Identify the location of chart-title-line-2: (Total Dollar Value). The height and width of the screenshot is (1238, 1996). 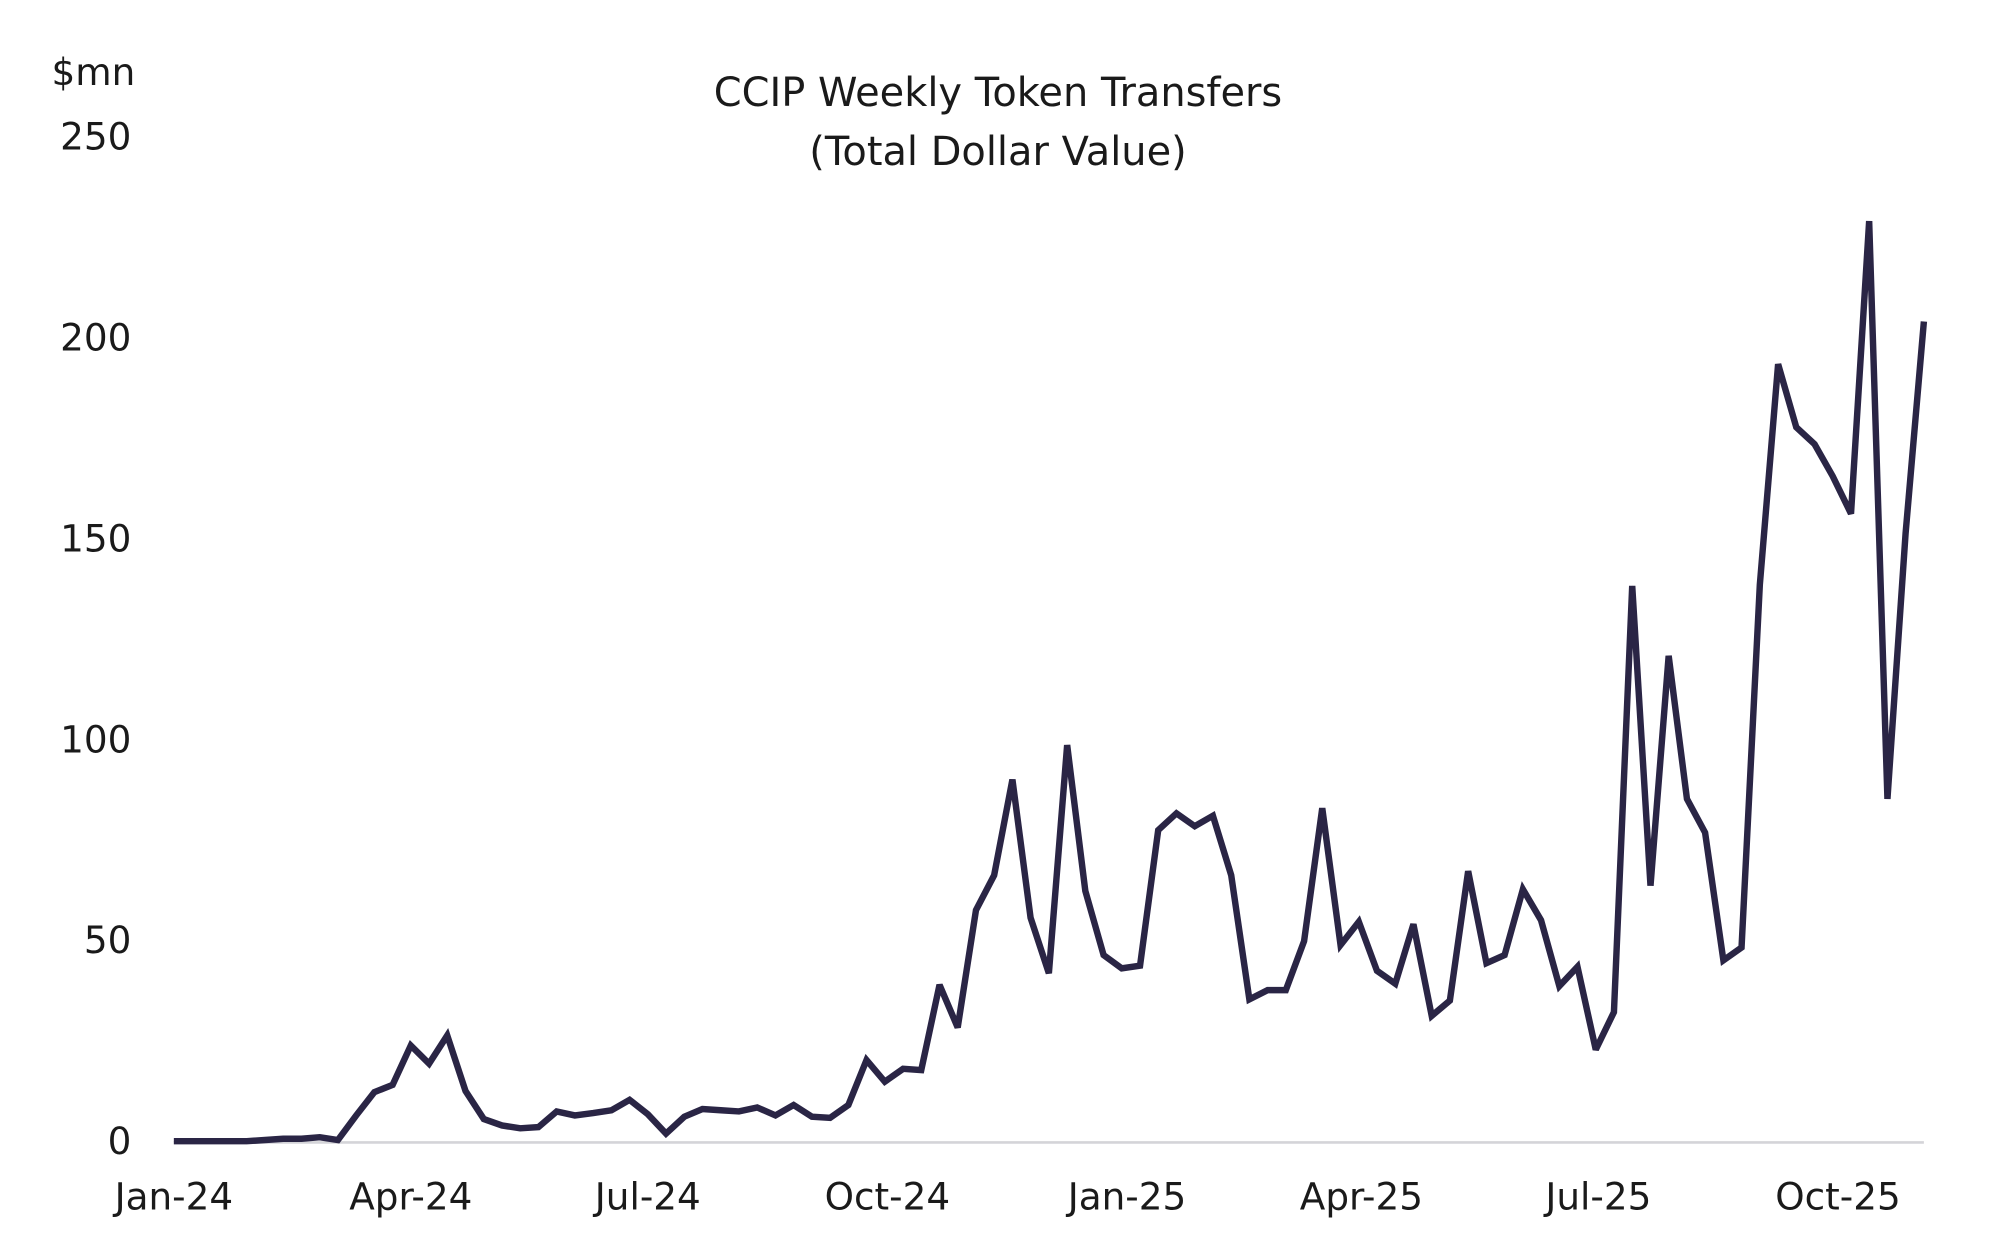
(997, 152).